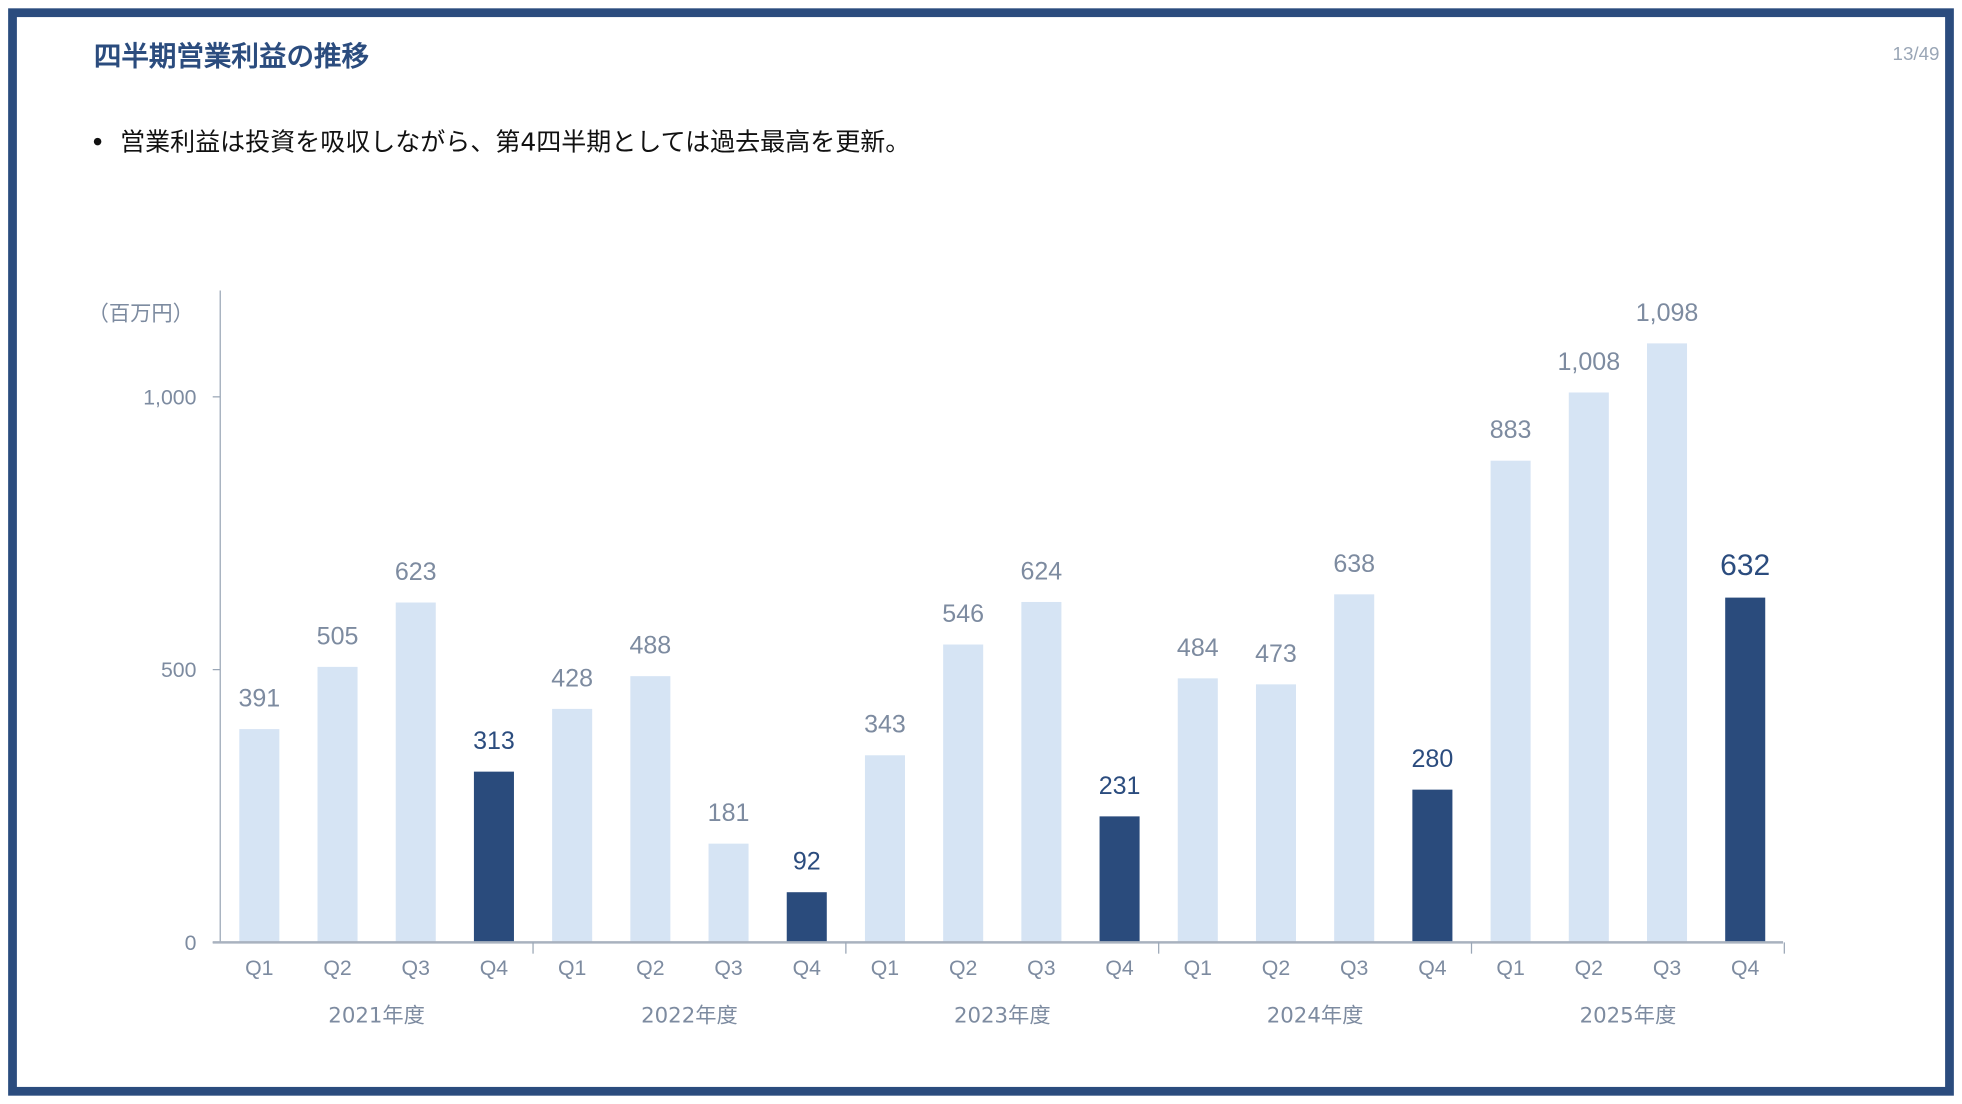 This screenshot has width=1962, height=1104. I want to click on group-label: 2025年度, so click(1628, 1015).